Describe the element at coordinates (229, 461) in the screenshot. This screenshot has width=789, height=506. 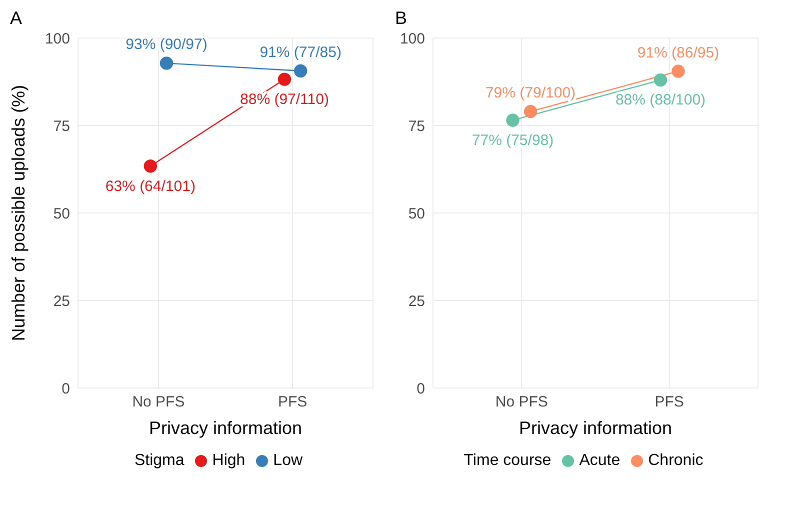
I see `legend-label: High` at that location.